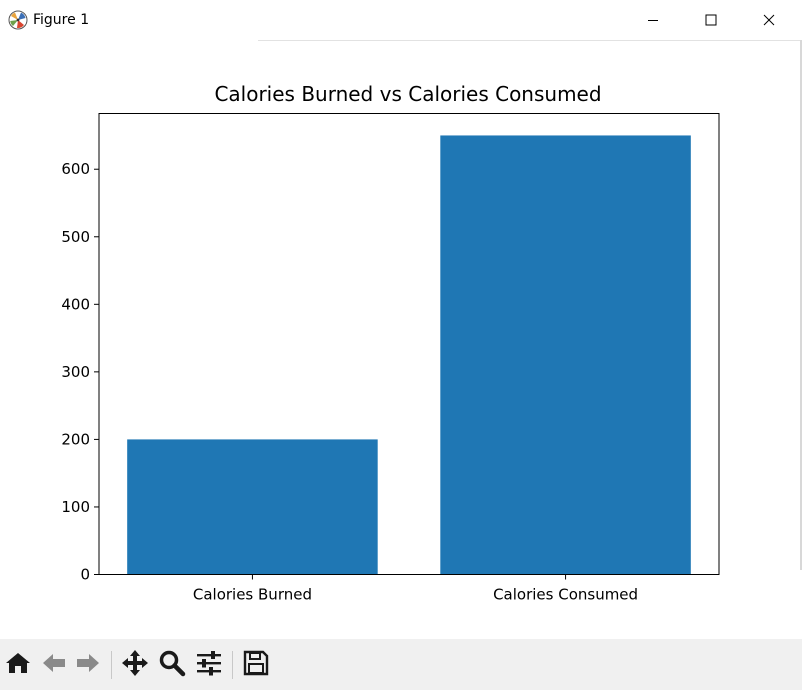  Describe the element at coordinates (252, 595) in the screenshot. I see `x-tick-label: Calories Burned` at that location.